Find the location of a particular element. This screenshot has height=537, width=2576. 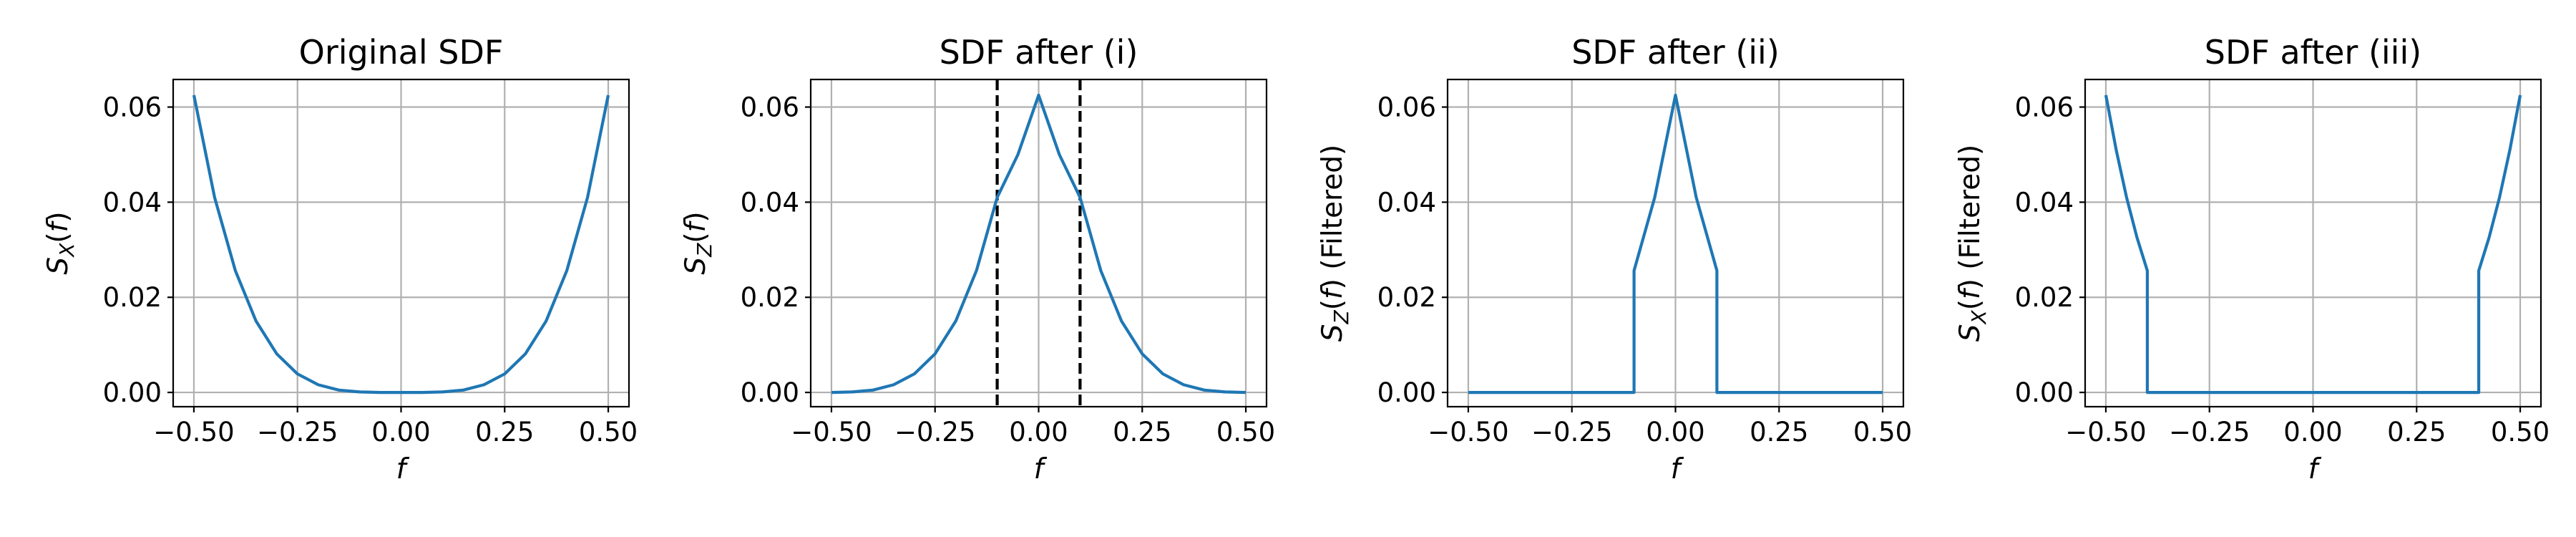

chart-title: SDF after (ii) is located at coordinates (1675, 52).